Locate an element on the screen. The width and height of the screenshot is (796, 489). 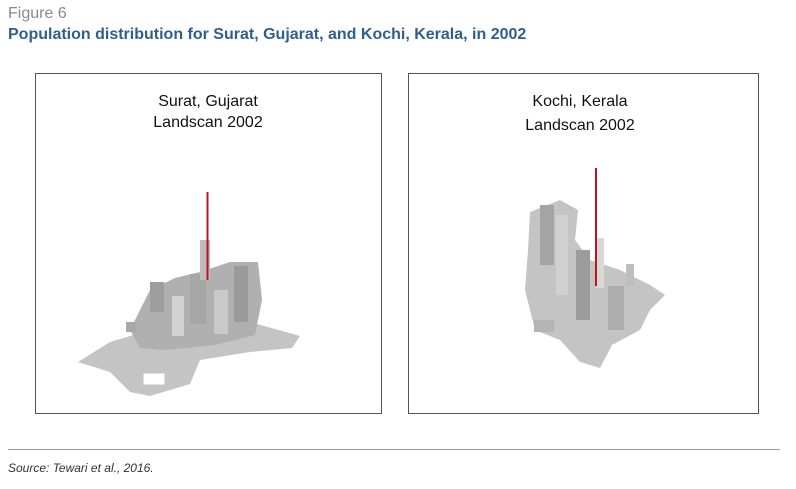
surat-relief is located at coordinates (189, 294).